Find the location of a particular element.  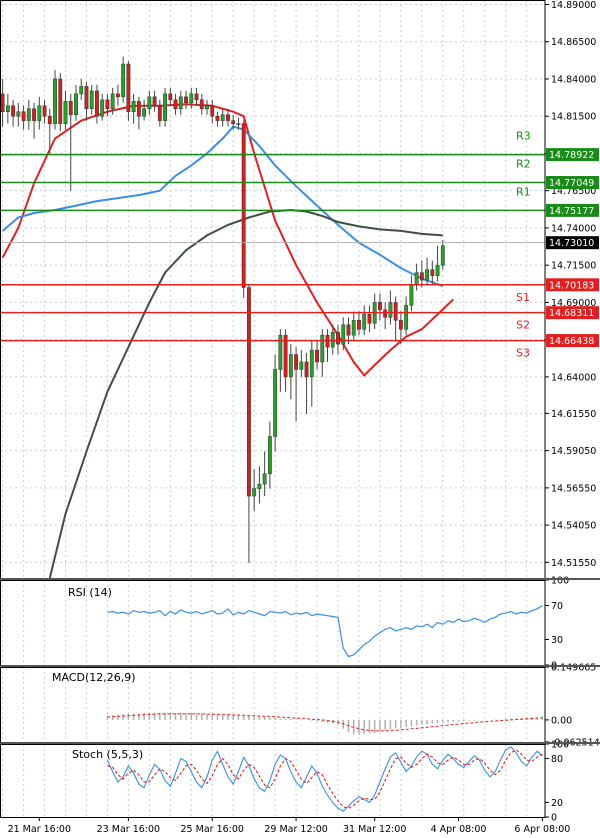

x-tick-label: 25 Mar 16:00 is located at coordinates (212, 829).